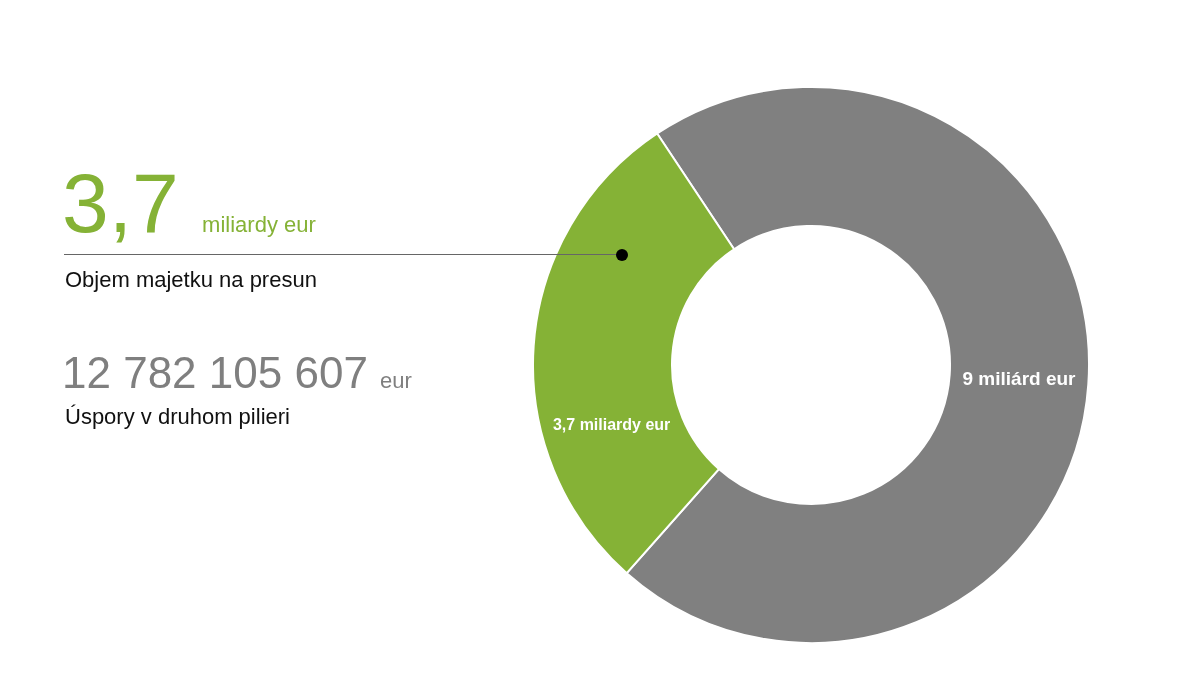  I want to click on data-label: 9 miliárd eur, so click(1019, 378).